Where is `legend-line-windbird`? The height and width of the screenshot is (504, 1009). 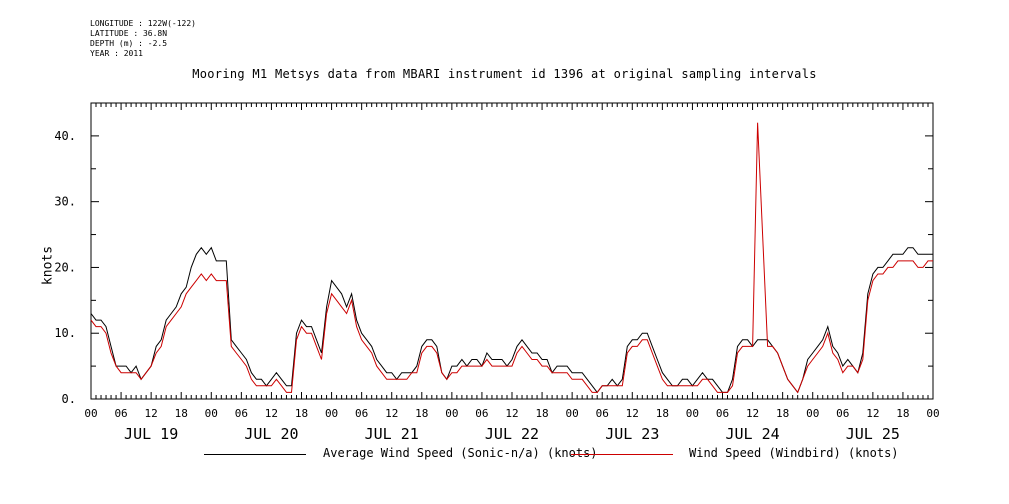
legend-line-windbird is located at coordinates (622, 454).